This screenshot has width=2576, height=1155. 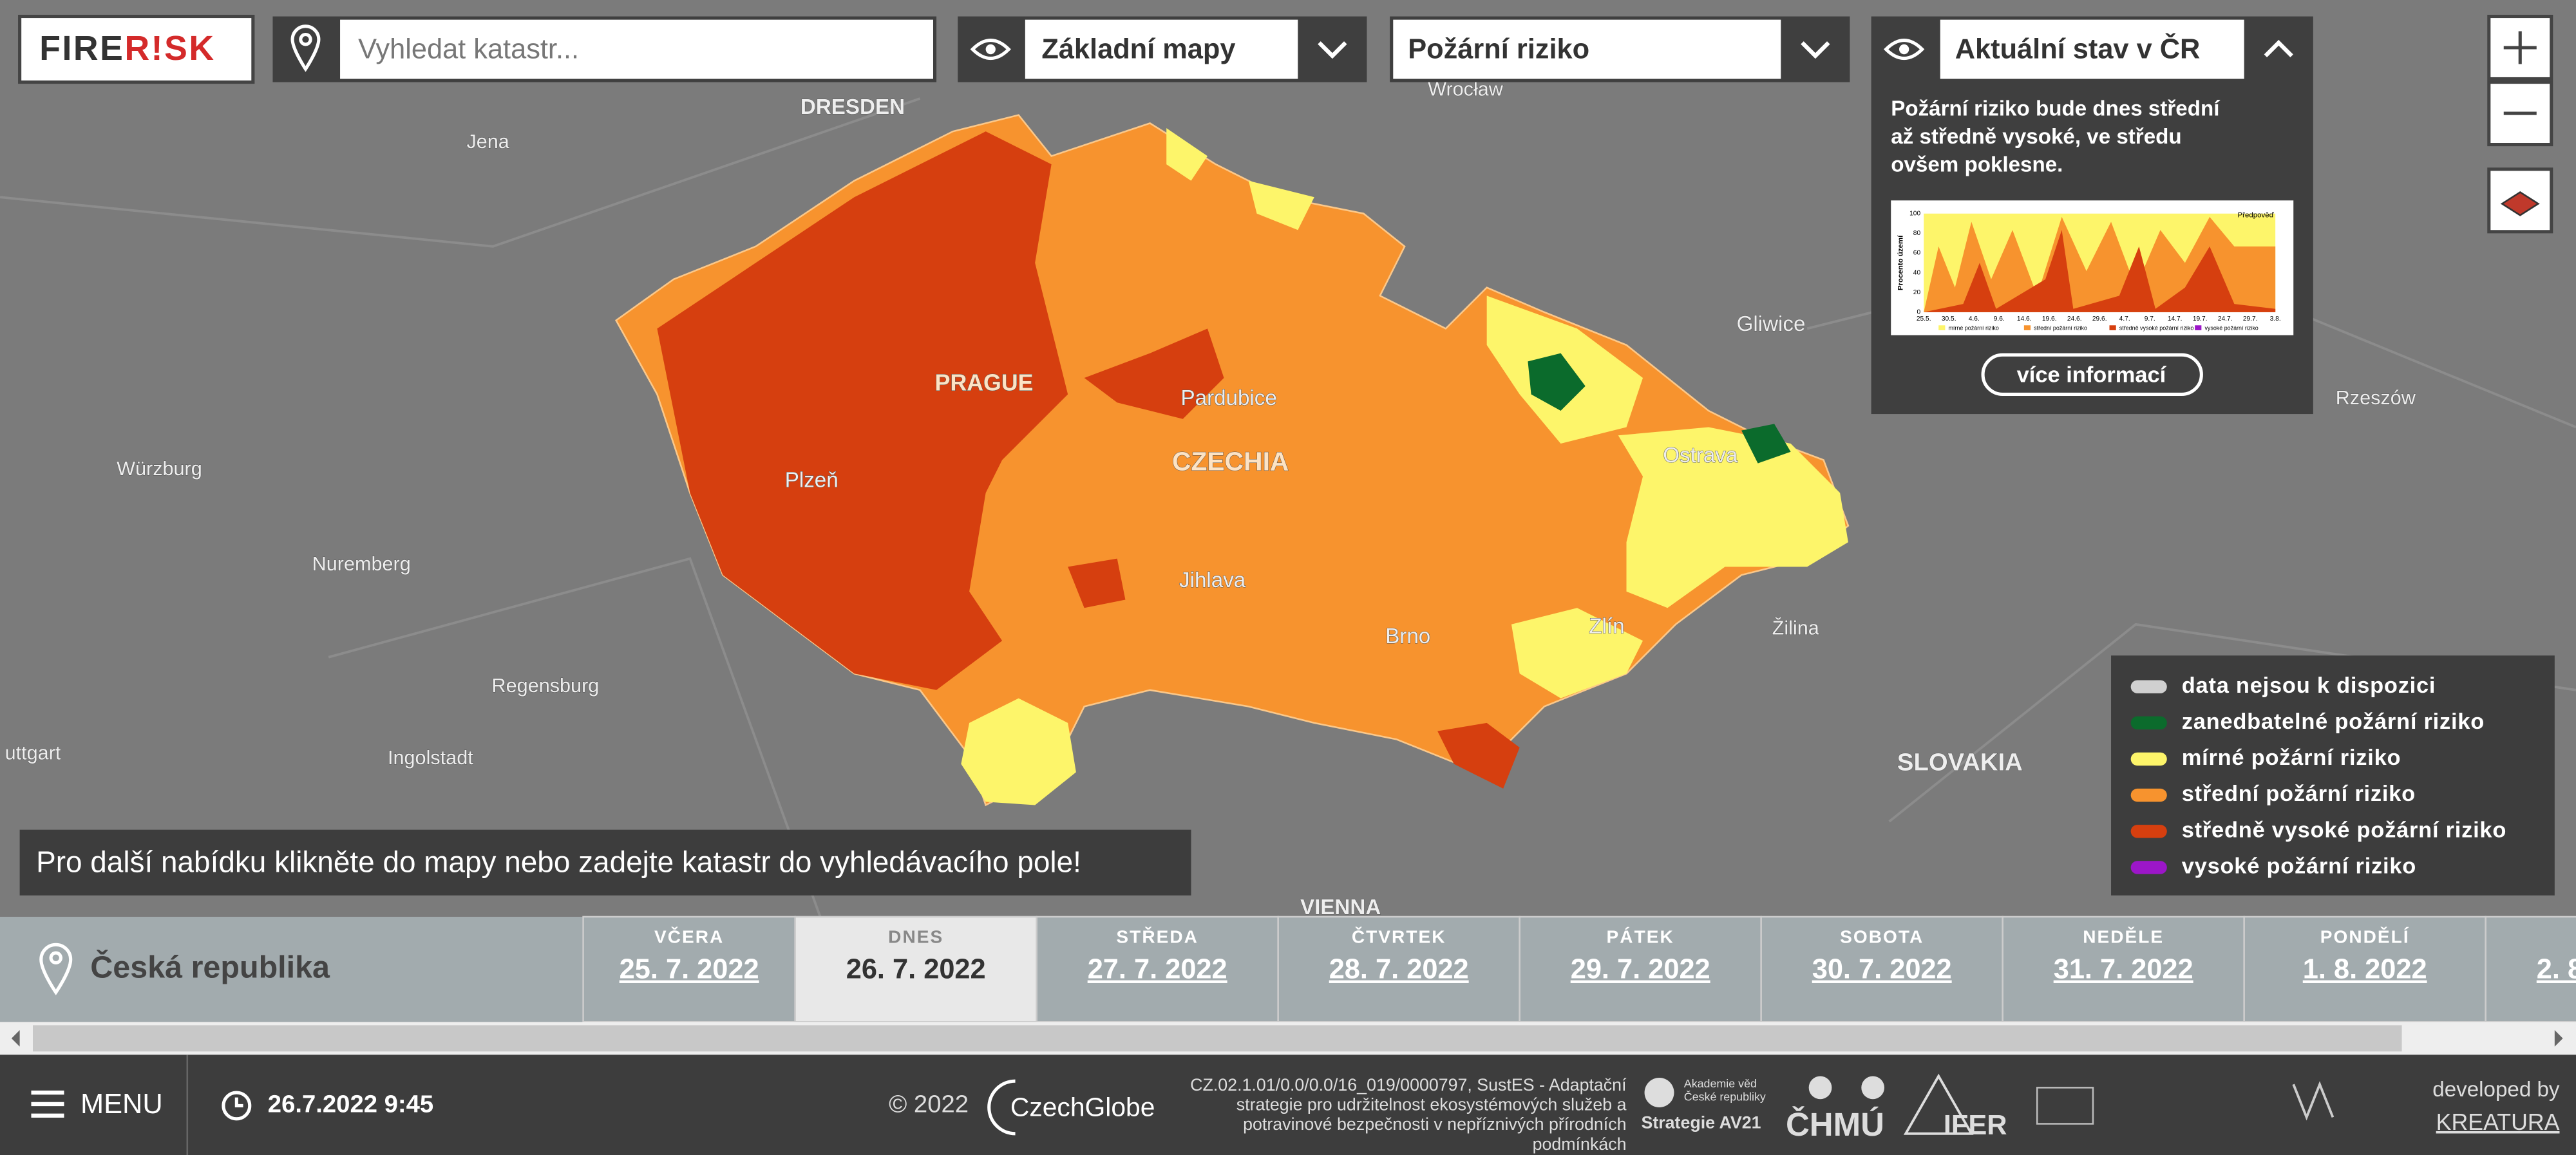 I want to click on day-date: 27. 7. 2022, so click(x=1157, y=970).